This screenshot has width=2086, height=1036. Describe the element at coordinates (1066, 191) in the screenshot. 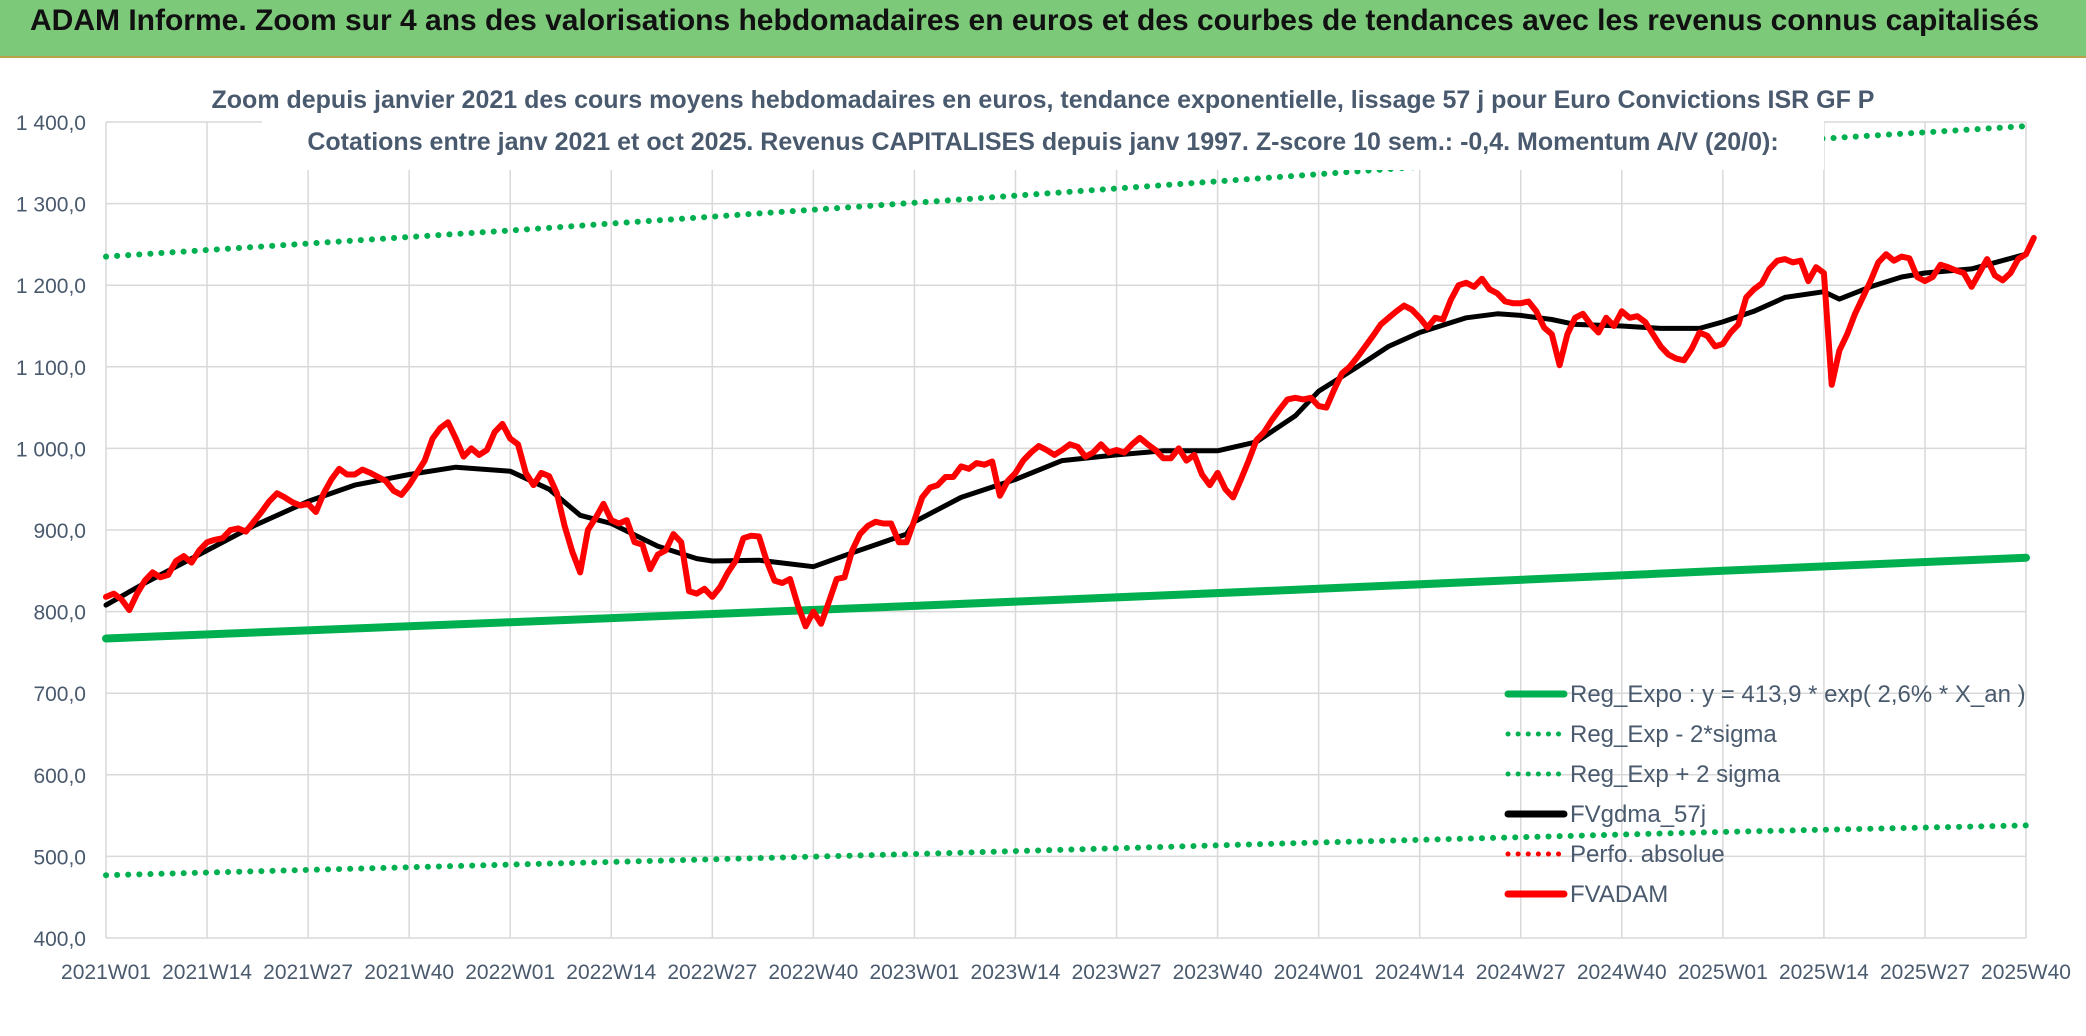

I see `series-reg-exp-plus-2sigma` at that location.